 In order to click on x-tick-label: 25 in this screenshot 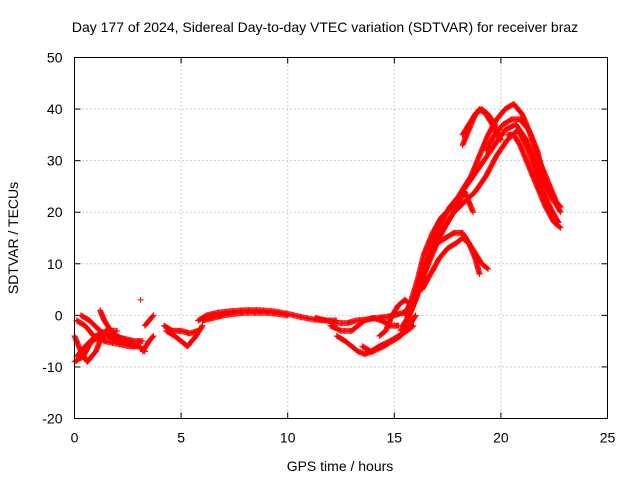, I will do `click(608, 438)`.